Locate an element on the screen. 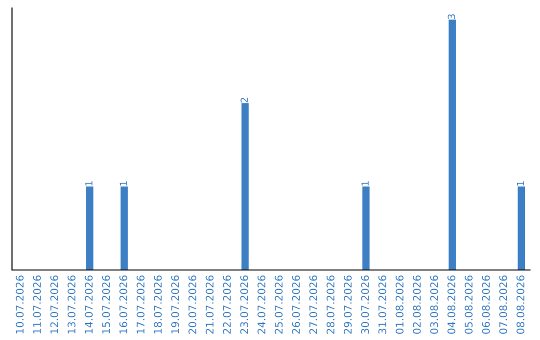 Image resolution: width=540 pixels, height=340 pixels. x-tick-label: 07.08.2026 is located at coordinates (503, 305).